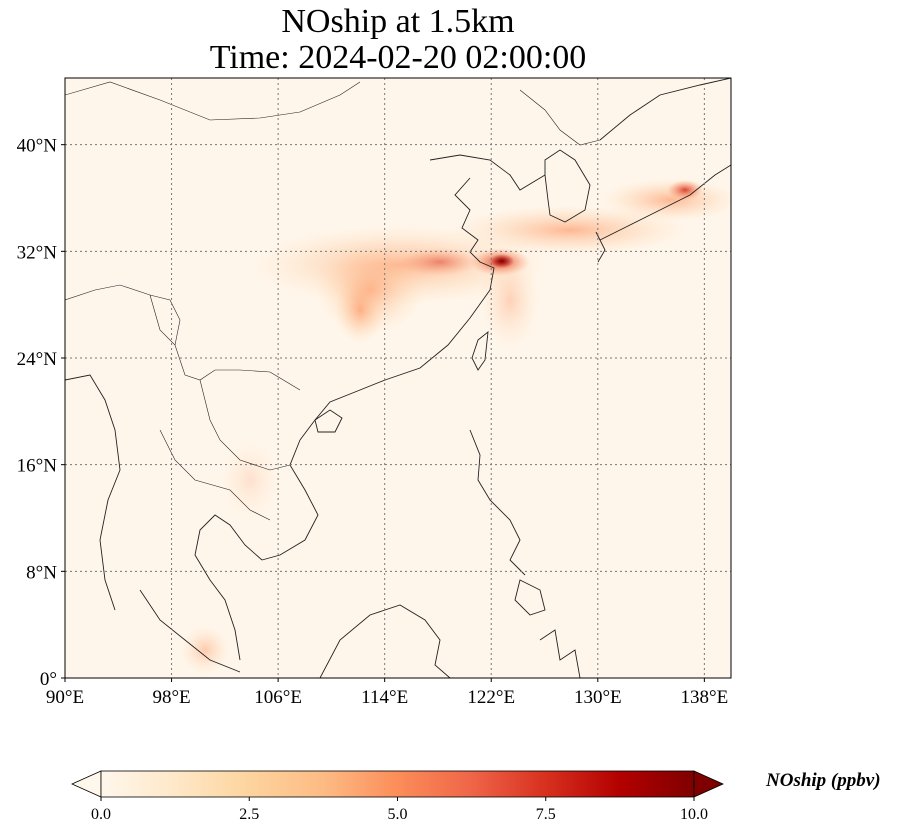 The width and height of the screenshot is (904, 836). I want to click on colorbar, so click(397, 785).